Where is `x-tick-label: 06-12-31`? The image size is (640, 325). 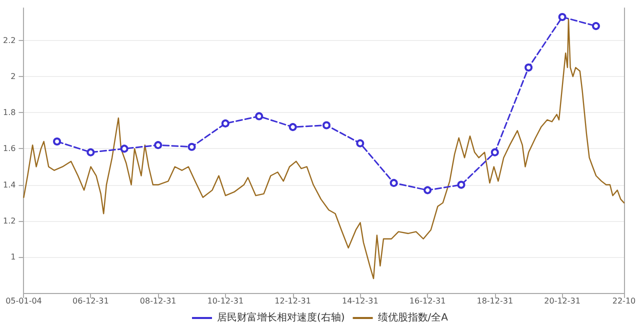
x-tick-label: 06-12-31 is located at coordinates (90, 301).